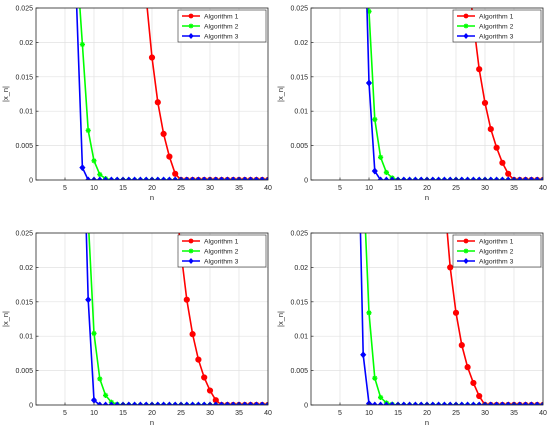  I want to click on legend-label: Algorithm 3, so click(496, 37).